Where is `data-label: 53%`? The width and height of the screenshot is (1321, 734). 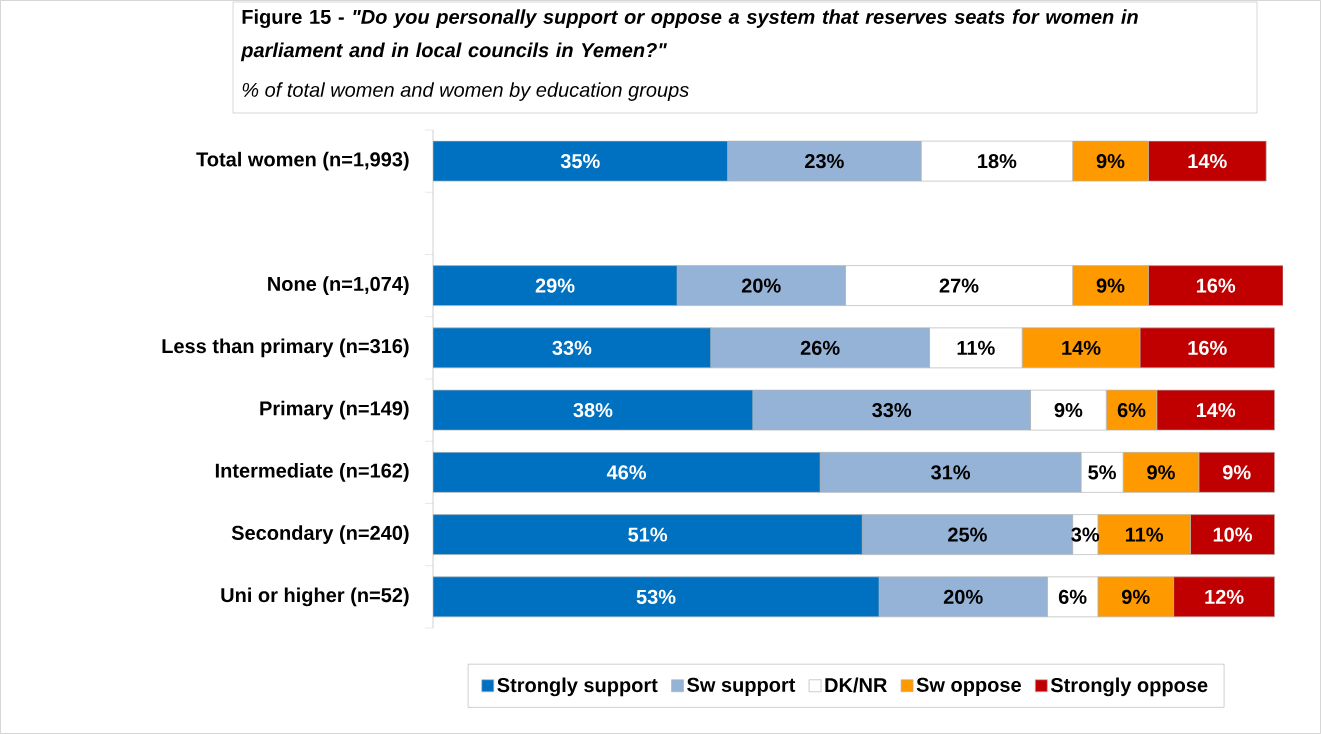 data-label: 53% is located at coordinates (656, 596).